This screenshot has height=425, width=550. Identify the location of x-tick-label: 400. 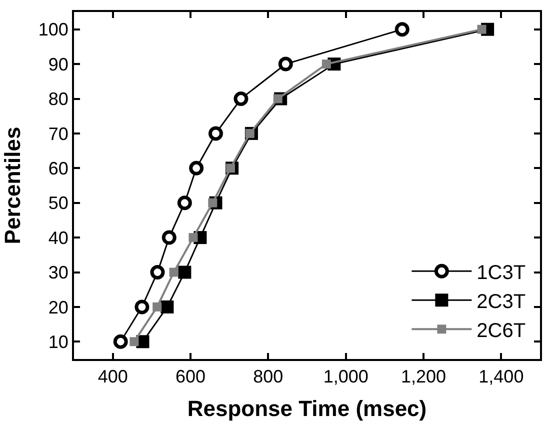
(113, 376).